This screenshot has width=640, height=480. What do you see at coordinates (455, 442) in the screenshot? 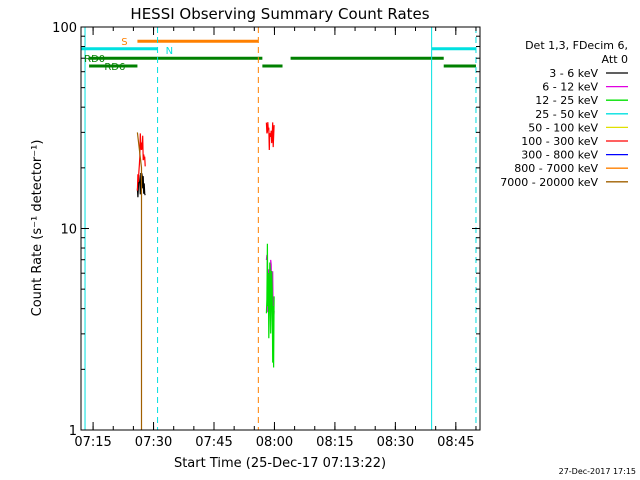
I see `x-tick-label: 08:45` at bounding box center [455, 442].